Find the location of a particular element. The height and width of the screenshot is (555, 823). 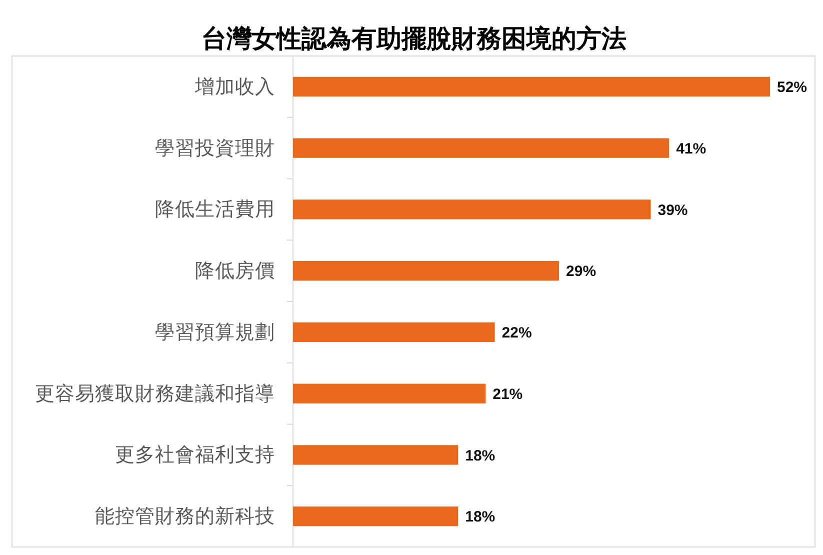

y-tick-label: 降低房價 is located at coordinates (235, 270).